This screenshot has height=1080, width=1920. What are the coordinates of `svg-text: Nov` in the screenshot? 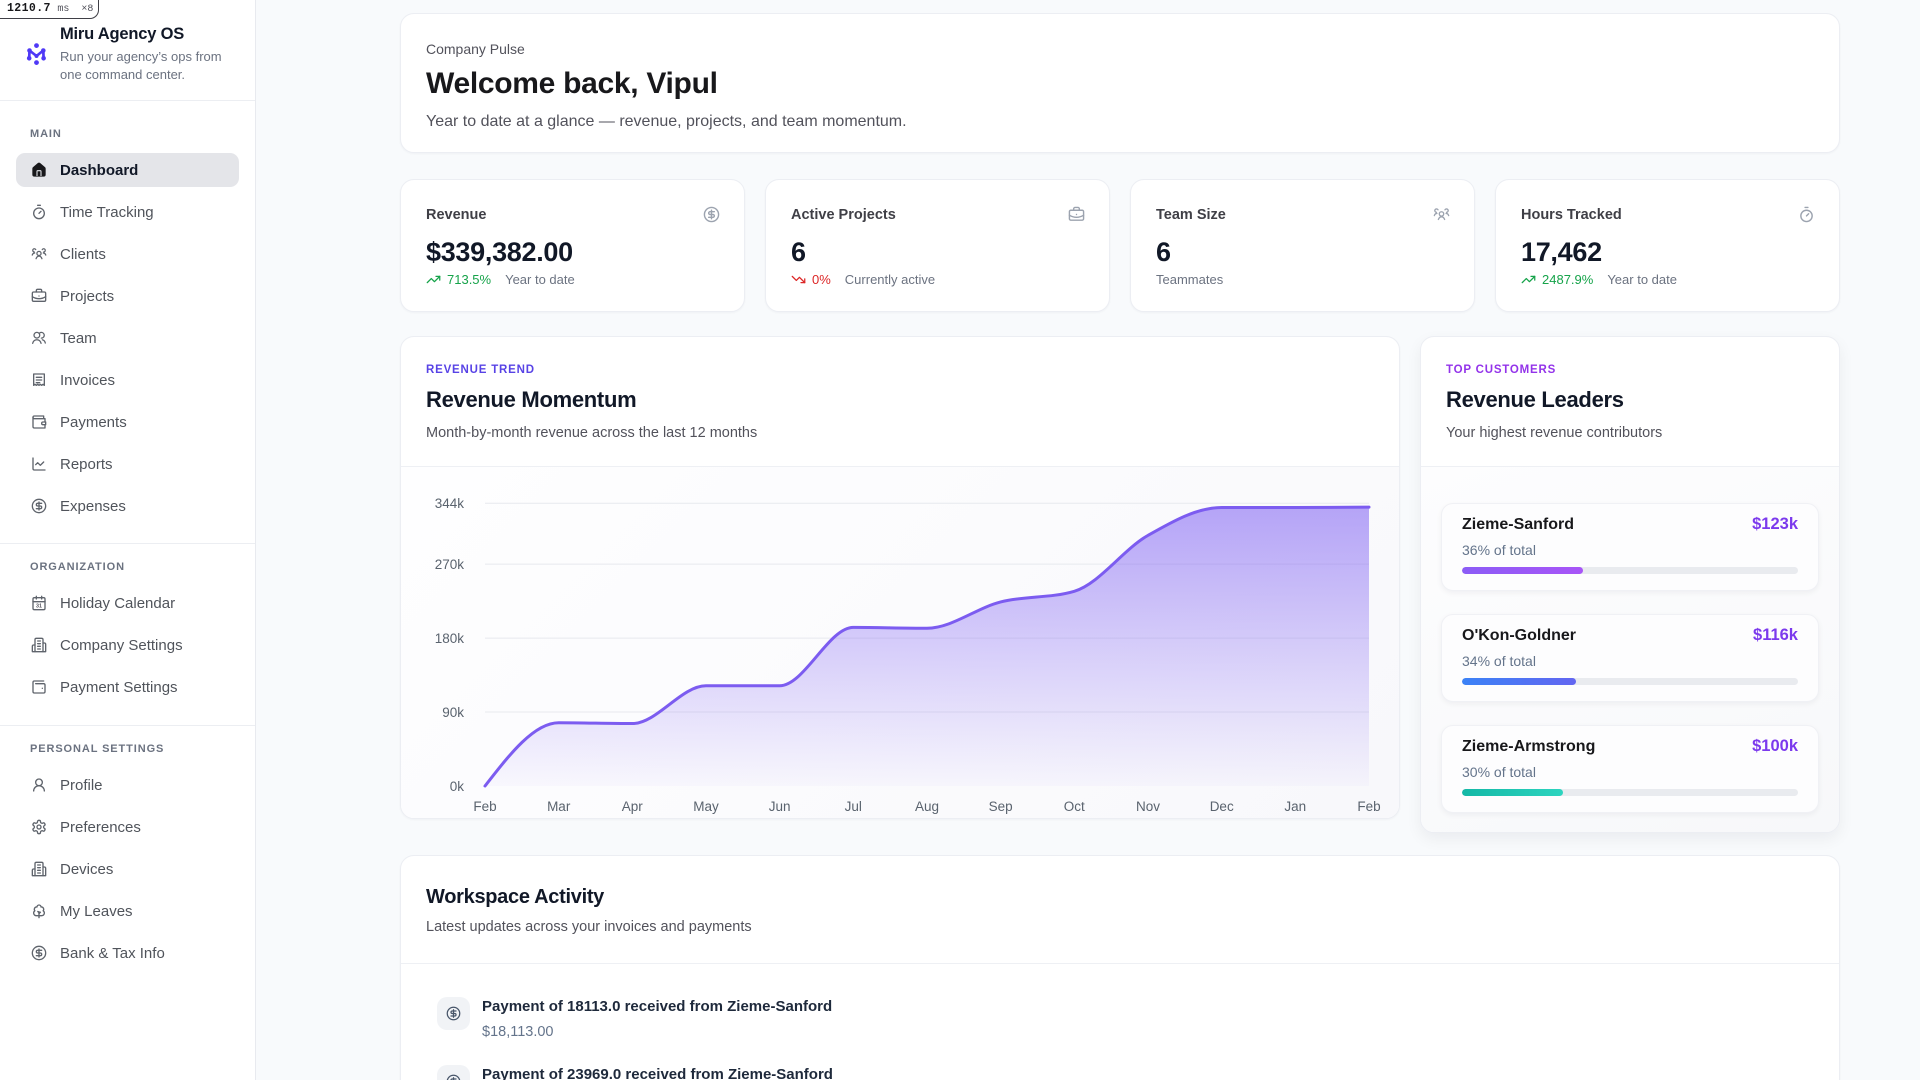 It's located at (1148, 806).